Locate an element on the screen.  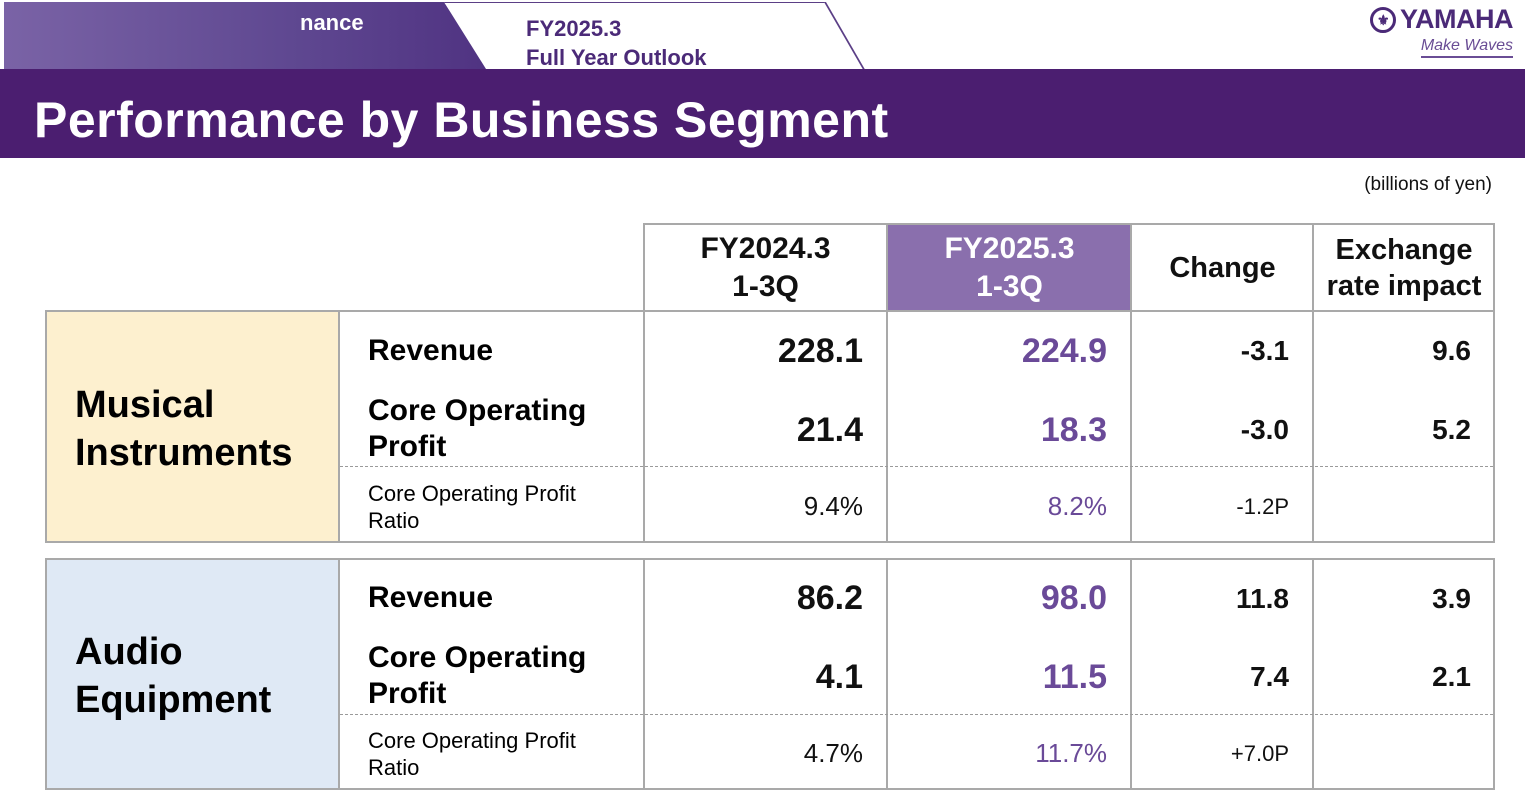
segment-audio-bg is located at coordinates (192, 674).